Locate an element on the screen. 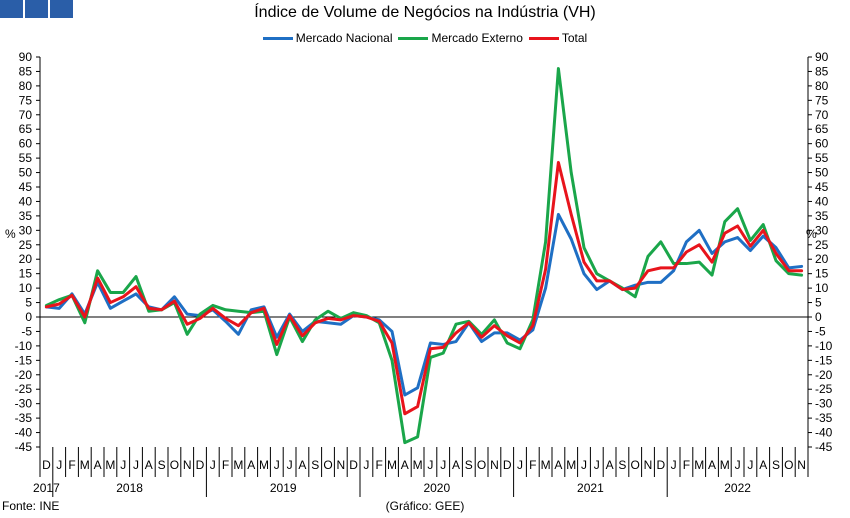 The width and height of the screenshot is (850, 518). y-tick-label-left: -20 is located at coordinates (24, 375).